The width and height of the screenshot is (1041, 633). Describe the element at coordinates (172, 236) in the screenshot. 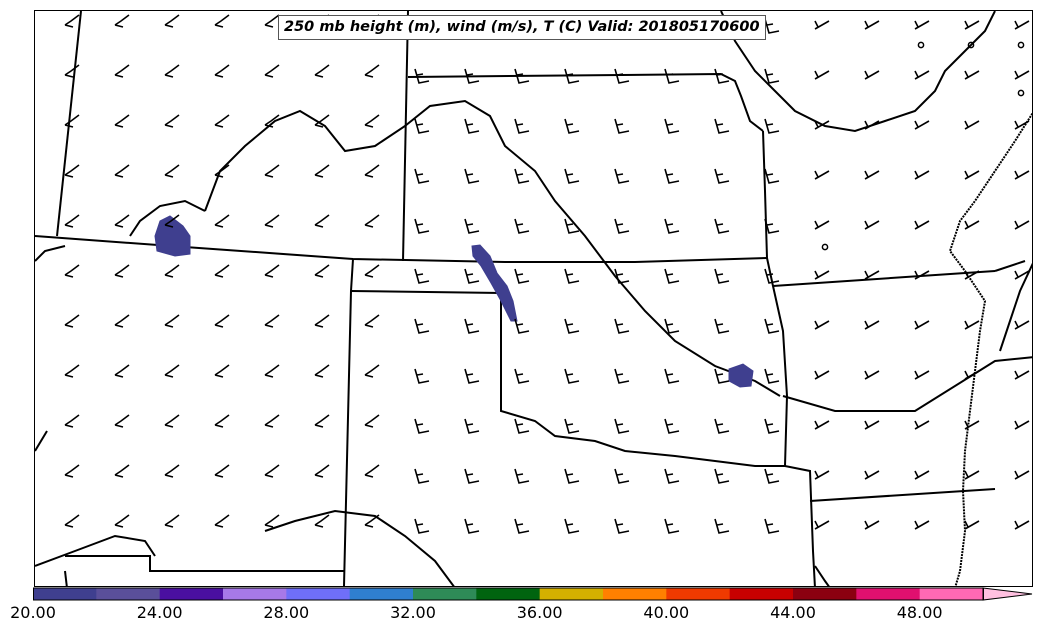

I see `shaded-blob-northwest` at that location.